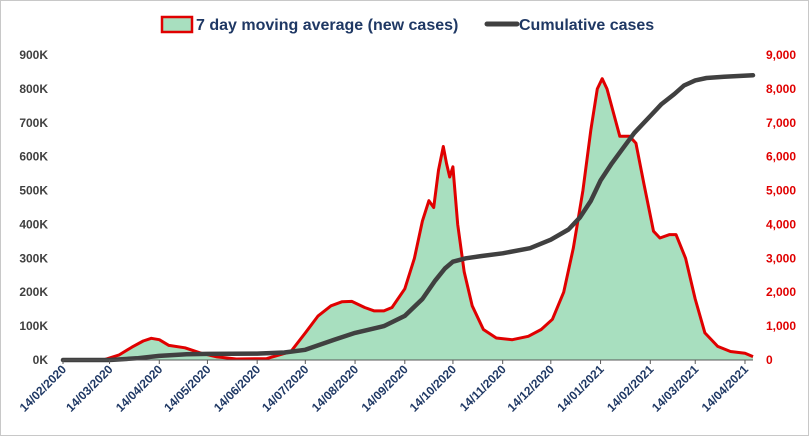 The width and height of the screenshot is (809, 436). Describe the element at coordinates (41, 360) in the screenshot. I see `left-axis-tick-label: 0K` at that location.